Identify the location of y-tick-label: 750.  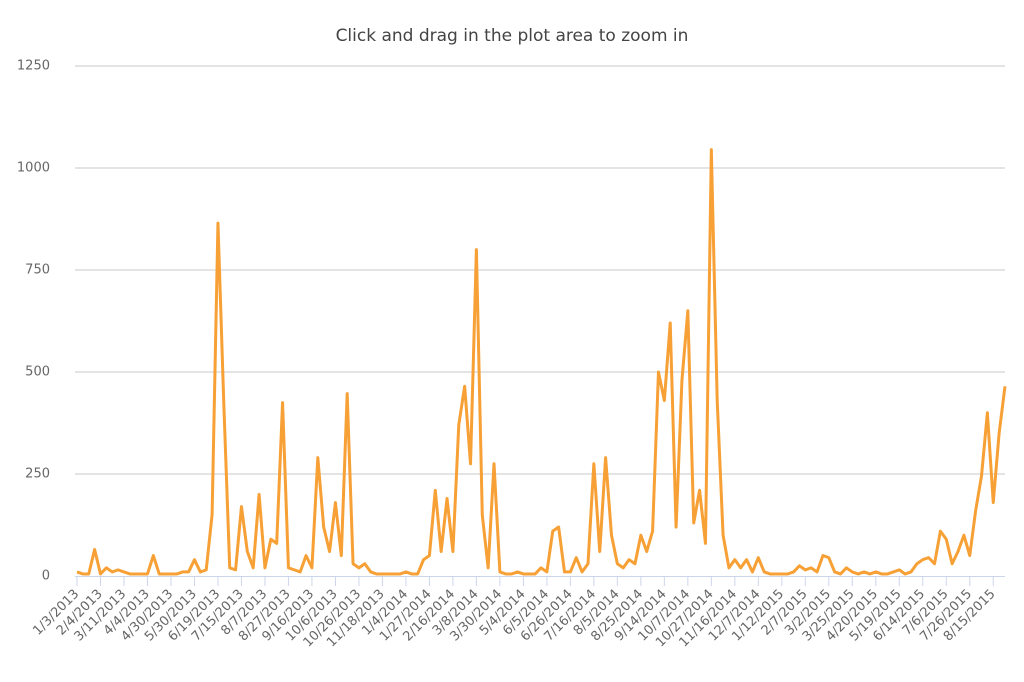
(37, 270).